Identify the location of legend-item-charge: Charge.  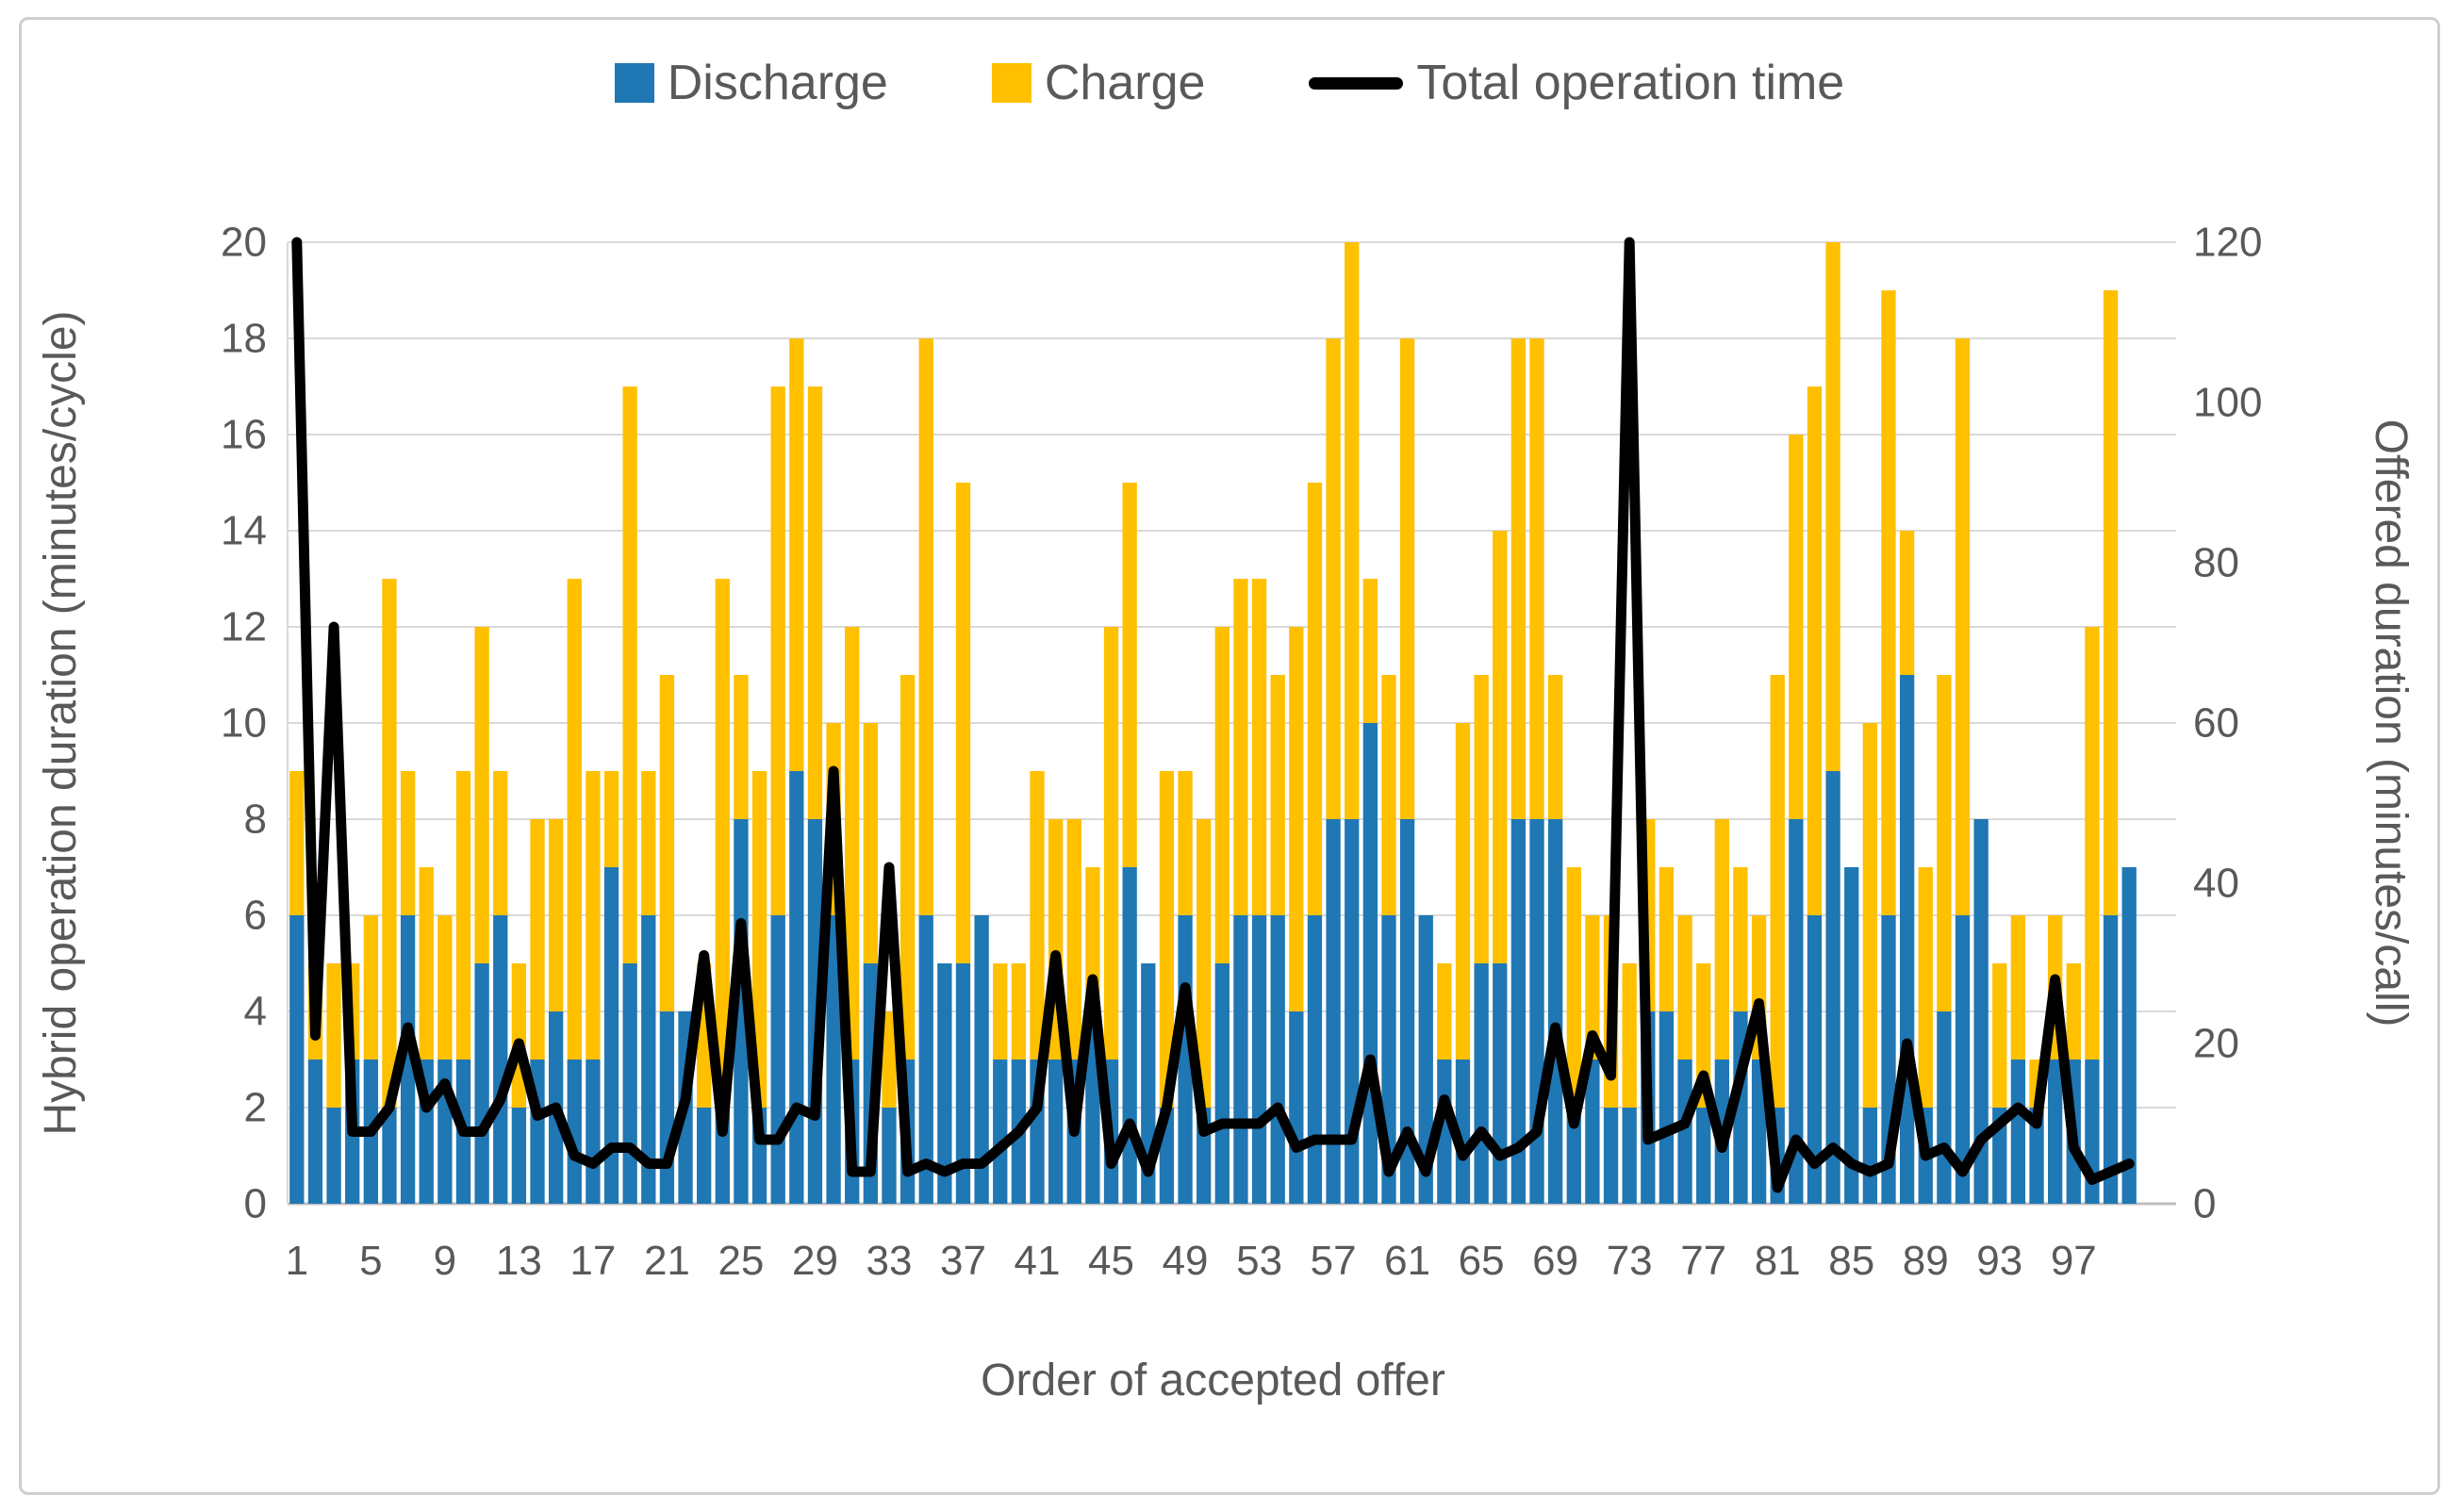
(1098, 83).